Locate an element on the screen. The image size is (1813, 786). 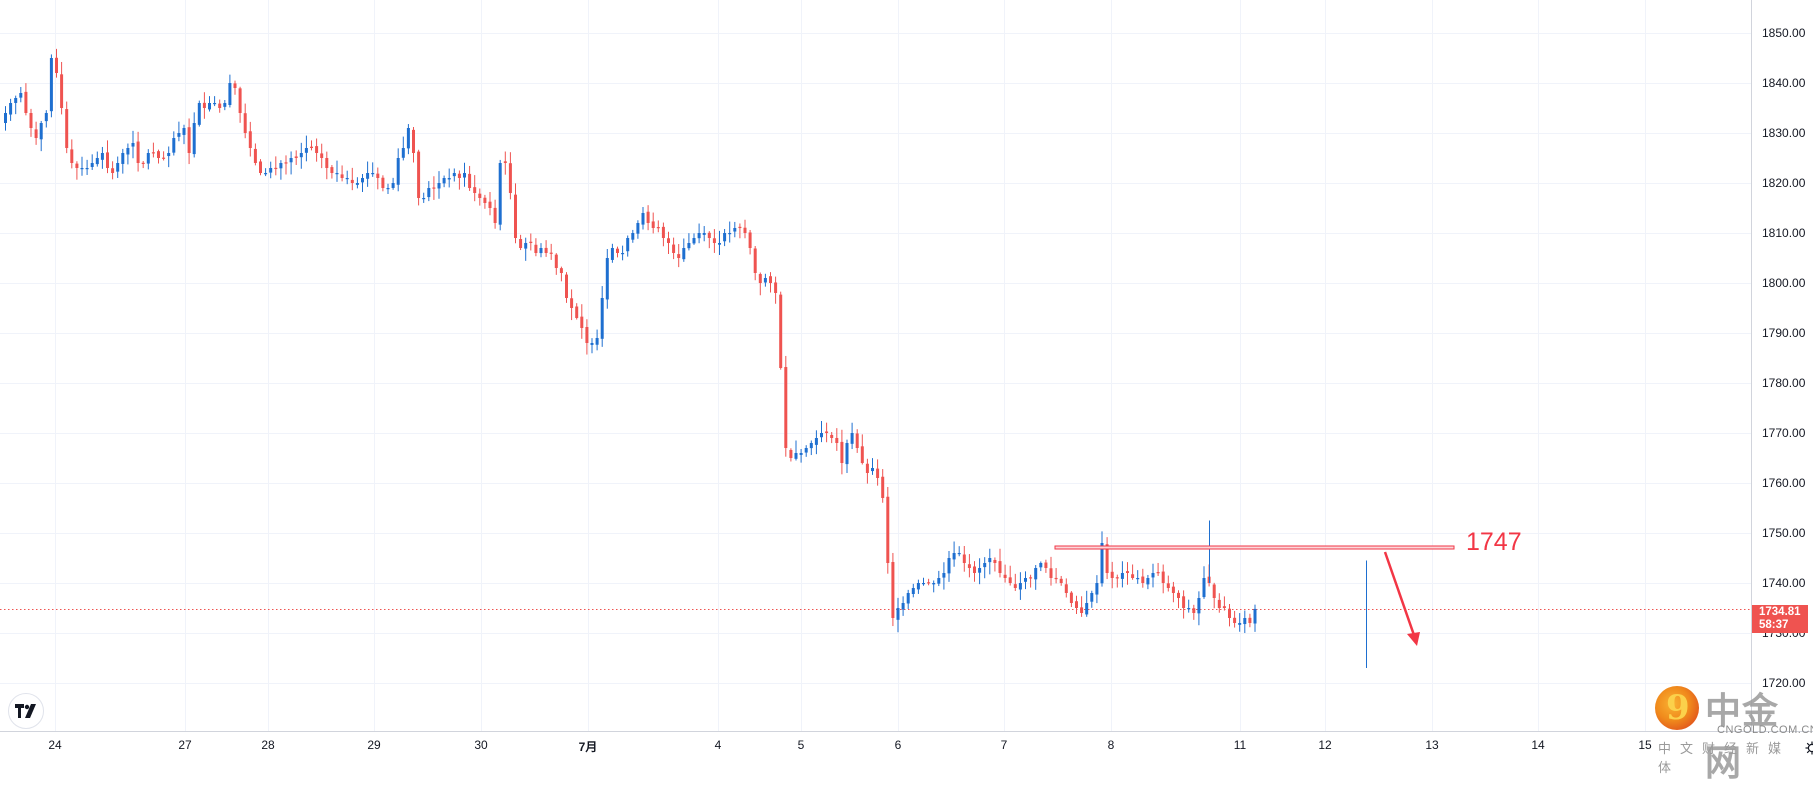
tradingview-logo-icon is located at coordinates (26, 711).